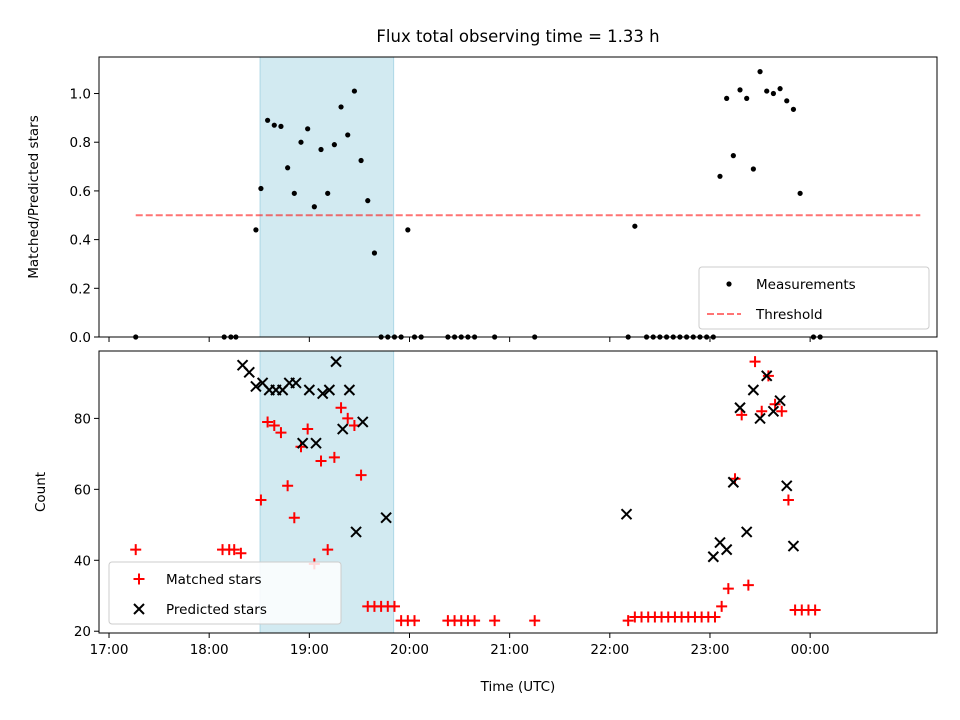 This screenshot has height=720, width=960. I want to click on legend-label: Predicted stars, so click(216, 610).